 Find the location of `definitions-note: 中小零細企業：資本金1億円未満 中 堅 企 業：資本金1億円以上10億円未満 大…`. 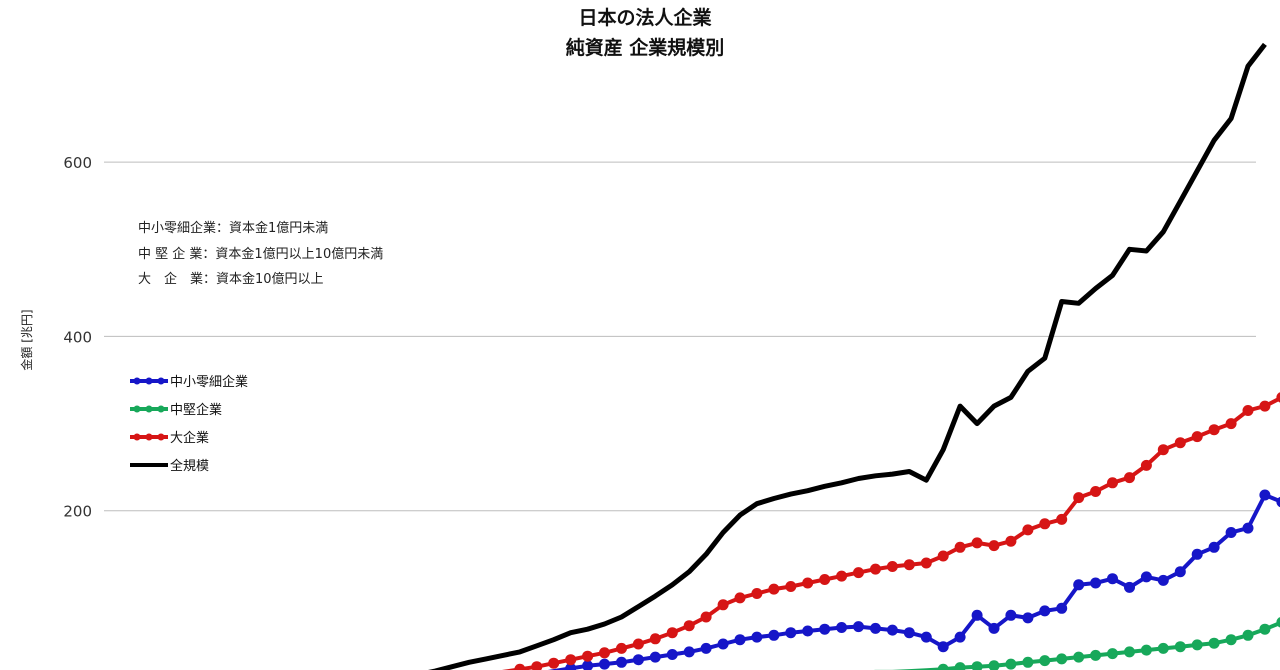

definitions-note: 中小零細企業：資本金1億円未満 中 堅 企 業：資本金1億円以上10億円未満 大… is located at coordinates (260, 253).